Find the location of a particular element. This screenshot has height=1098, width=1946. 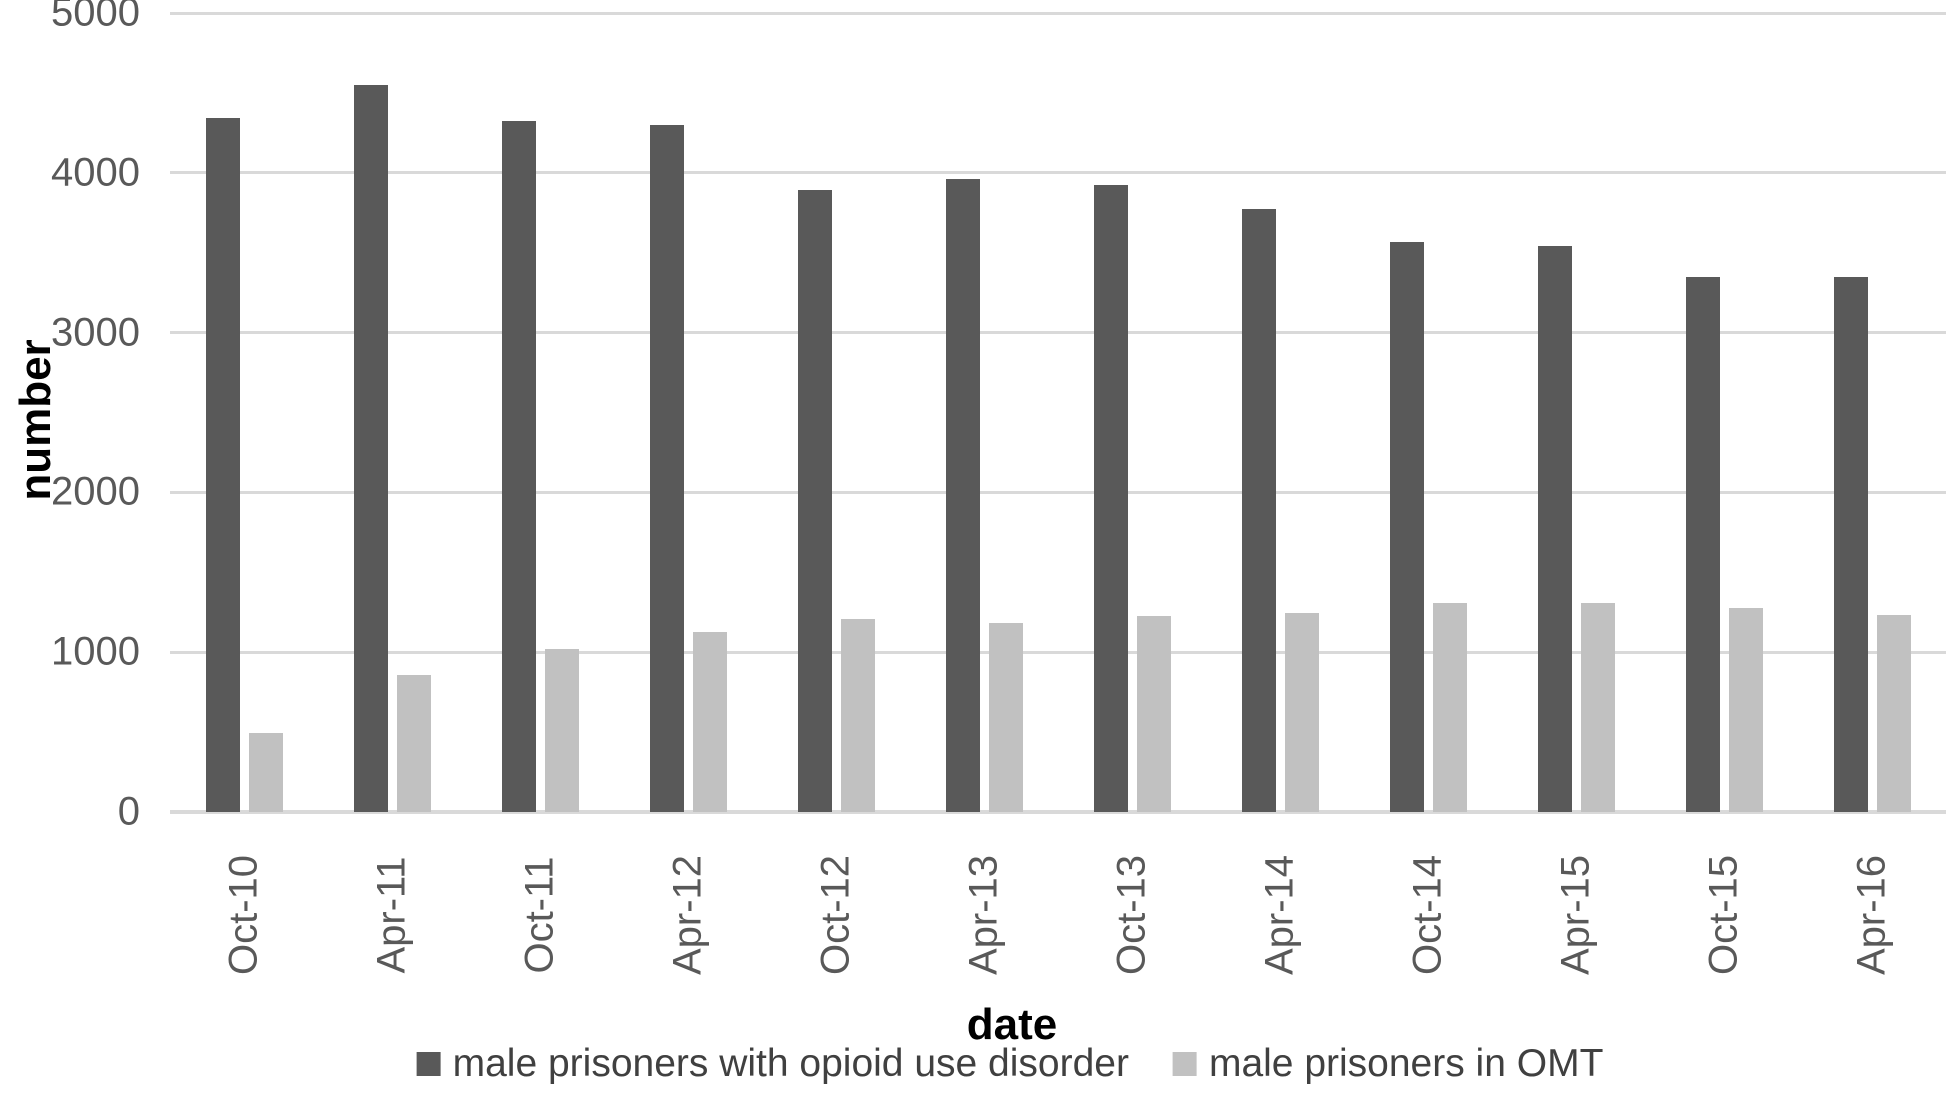

y-tick-label-0: 0 is located at coordinates (128, 811).